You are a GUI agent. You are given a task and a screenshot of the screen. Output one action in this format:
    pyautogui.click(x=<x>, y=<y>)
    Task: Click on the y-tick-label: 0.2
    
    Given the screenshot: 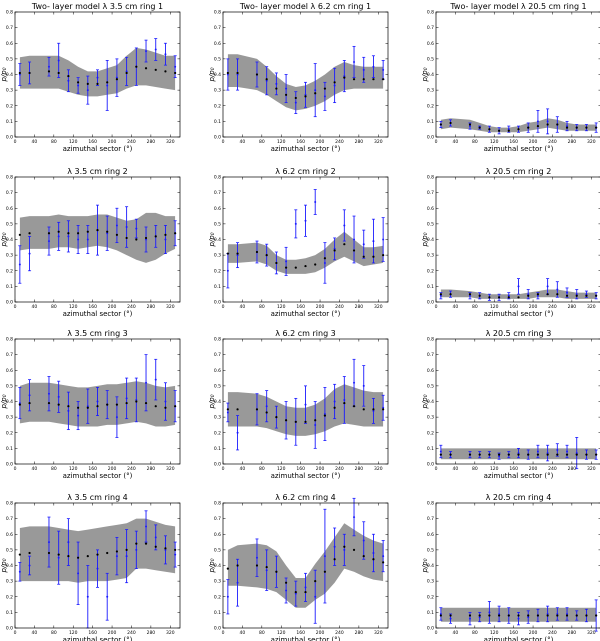 What is the action you would take?
    pyautogui.click(x=217, y=106)
    